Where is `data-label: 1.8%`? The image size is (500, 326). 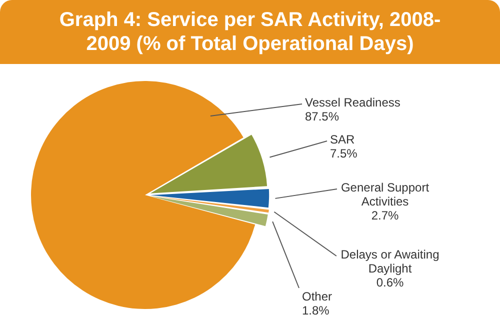 data-label: 1.8% is located at coordinates (316, 310).